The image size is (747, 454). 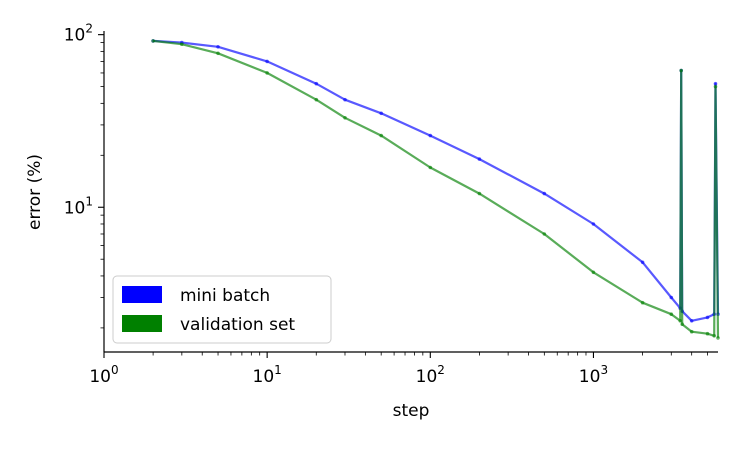 What do you see at coordinates (225, 296) in the screenshot?
I see `legend-label-mini-batch: mini batch` at bounding box center [225, 296].